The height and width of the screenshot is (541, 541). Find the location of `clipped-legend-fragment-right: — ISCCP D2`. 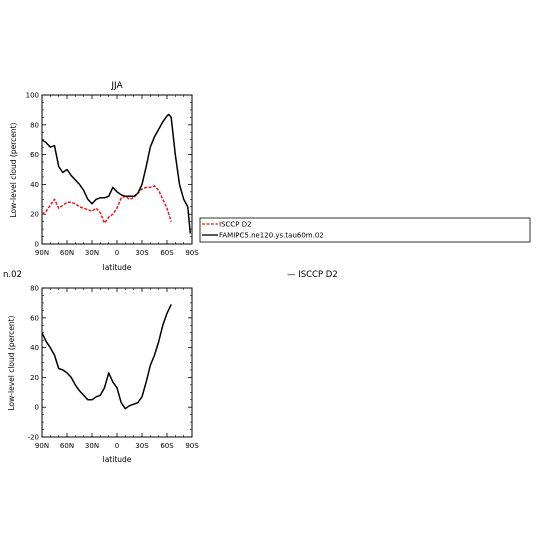

clipped-legend-fragment-right: — ISCCP D2 is located at coordinates (312, 275).